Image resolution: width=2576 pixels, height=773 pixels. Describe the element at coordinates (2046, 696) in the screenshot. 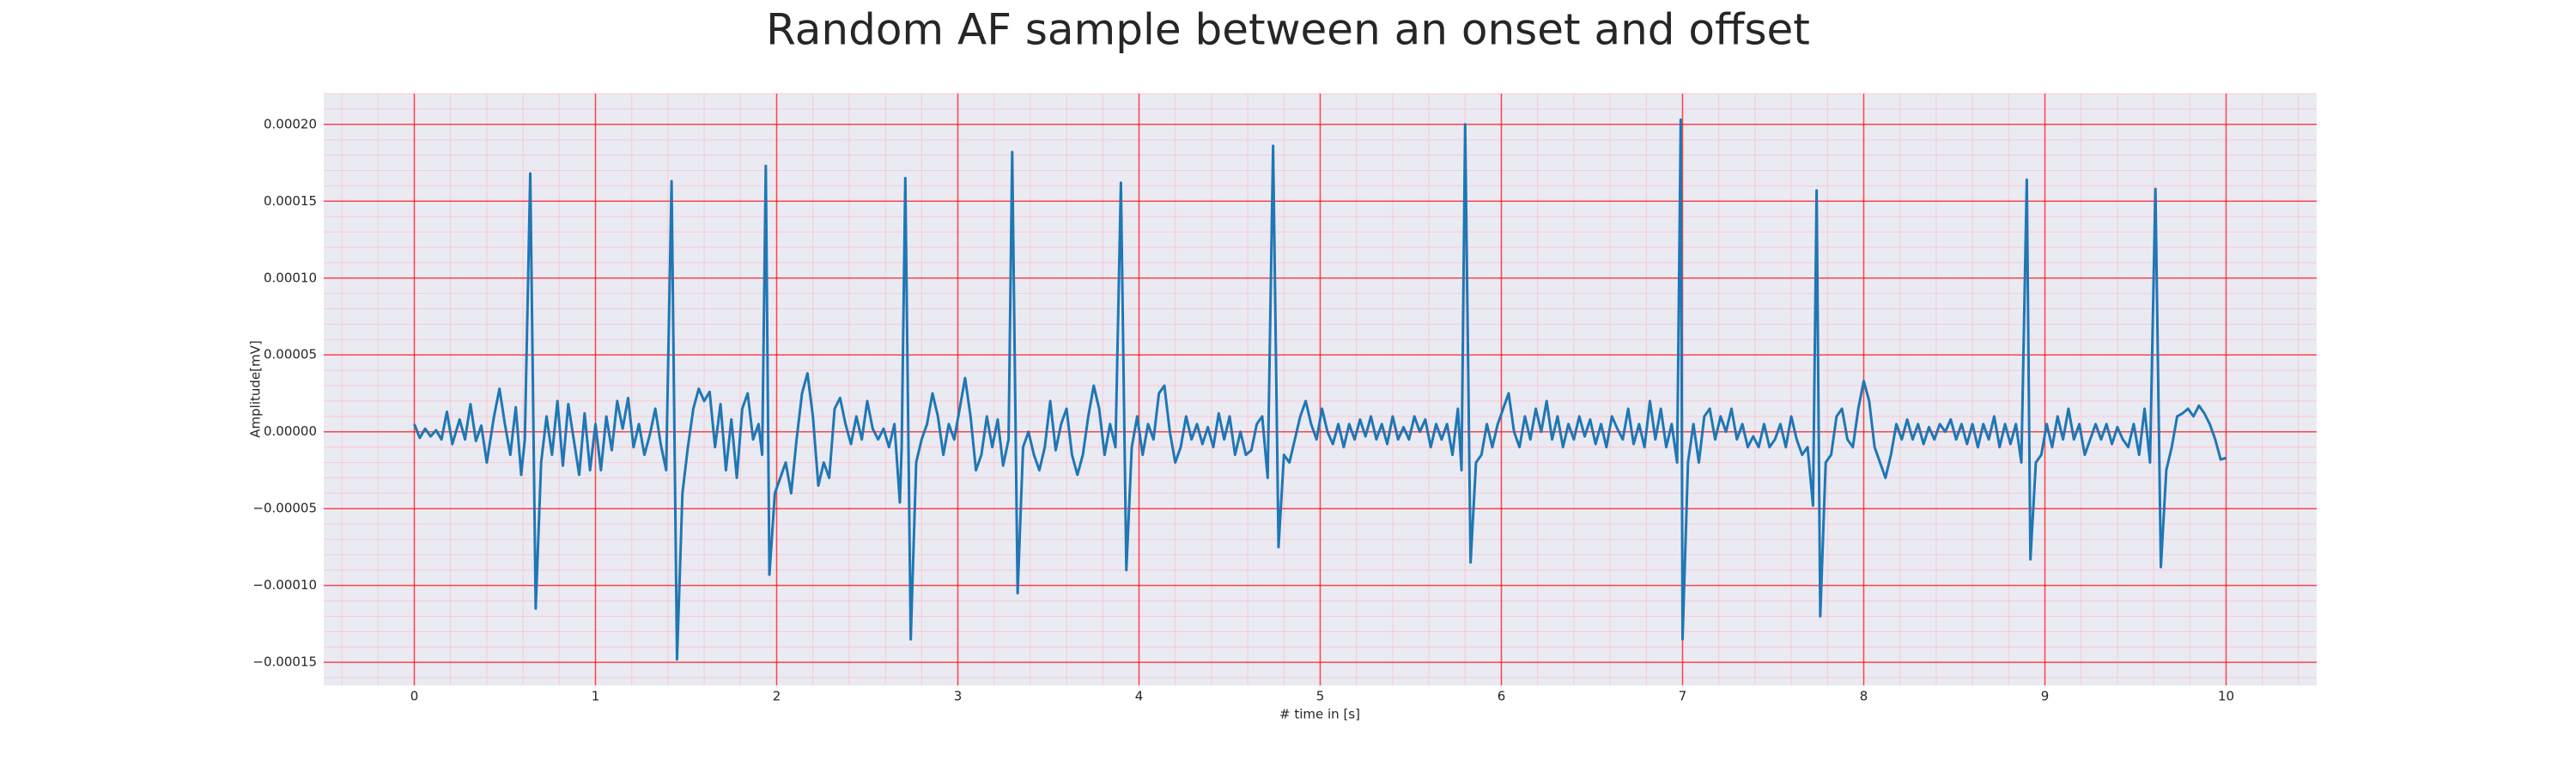

I see `x-tick-label: 9` at that location.